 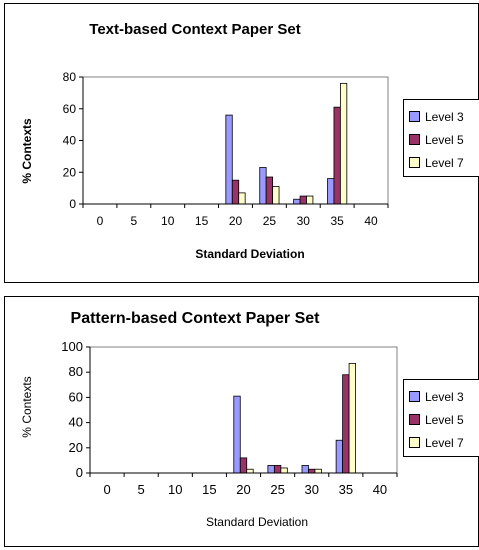 What do you see at coordinates (195, 318) in the screenshot?
I see `chart-title: Pattern-based Context Paper Set` at bounding box center [195, 318].